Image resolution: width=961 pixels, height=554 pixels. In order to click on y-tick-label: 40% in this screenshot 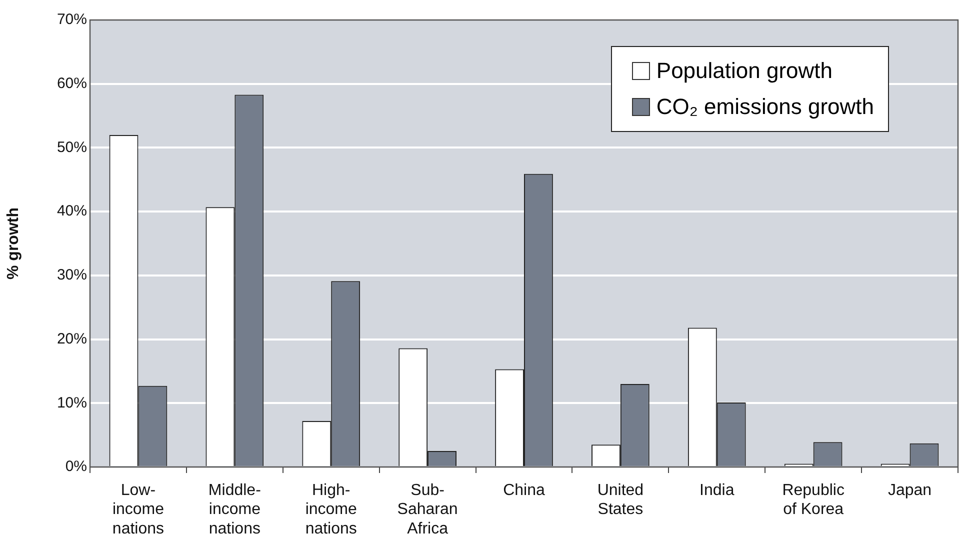, I will do `click(71, 211)`.